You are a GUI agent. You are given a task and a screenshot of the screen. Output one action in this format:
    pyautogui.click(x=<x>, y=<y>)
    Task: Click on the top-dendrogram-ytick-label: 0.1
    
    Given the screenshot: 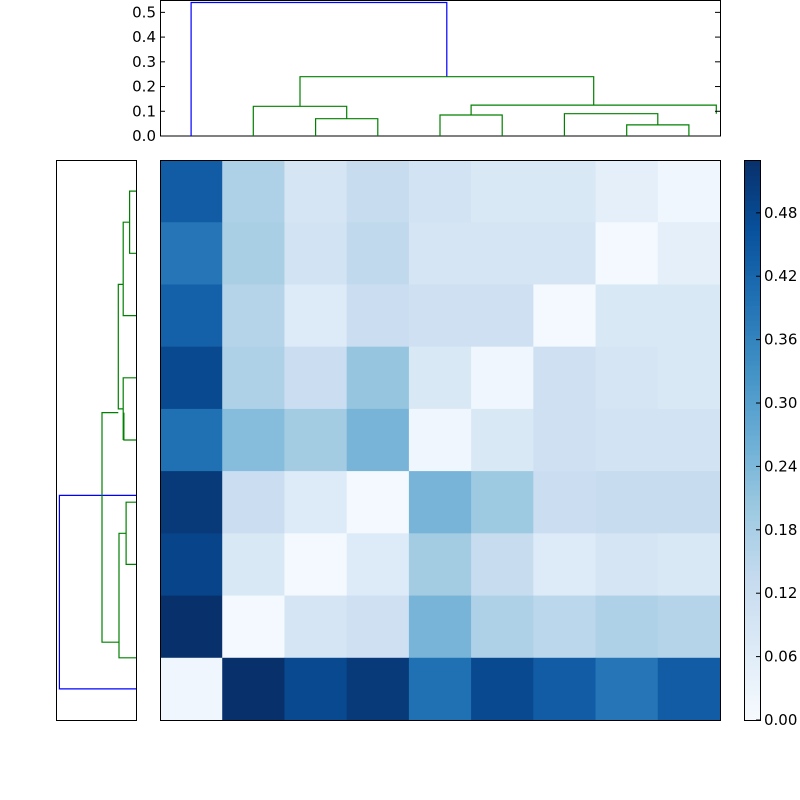 What is the action you would take?
    pyautogui.click(x=144, y=111)
    